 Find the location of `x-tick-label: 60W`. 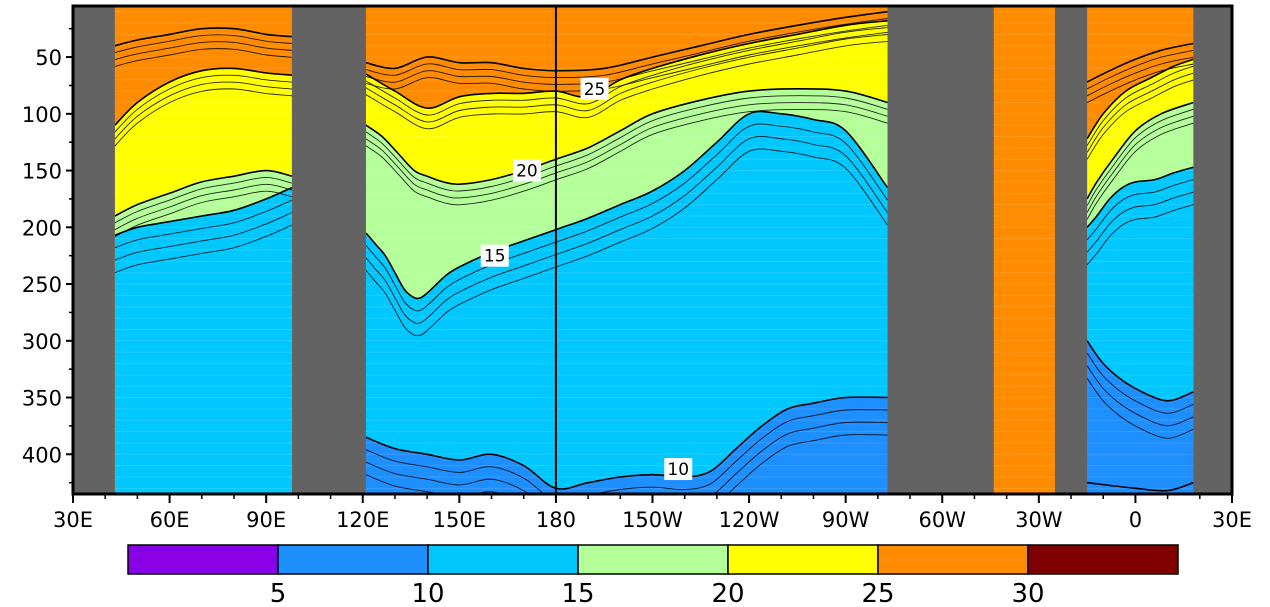

x-tick-label: 60W is located at coordinates (943, 520).